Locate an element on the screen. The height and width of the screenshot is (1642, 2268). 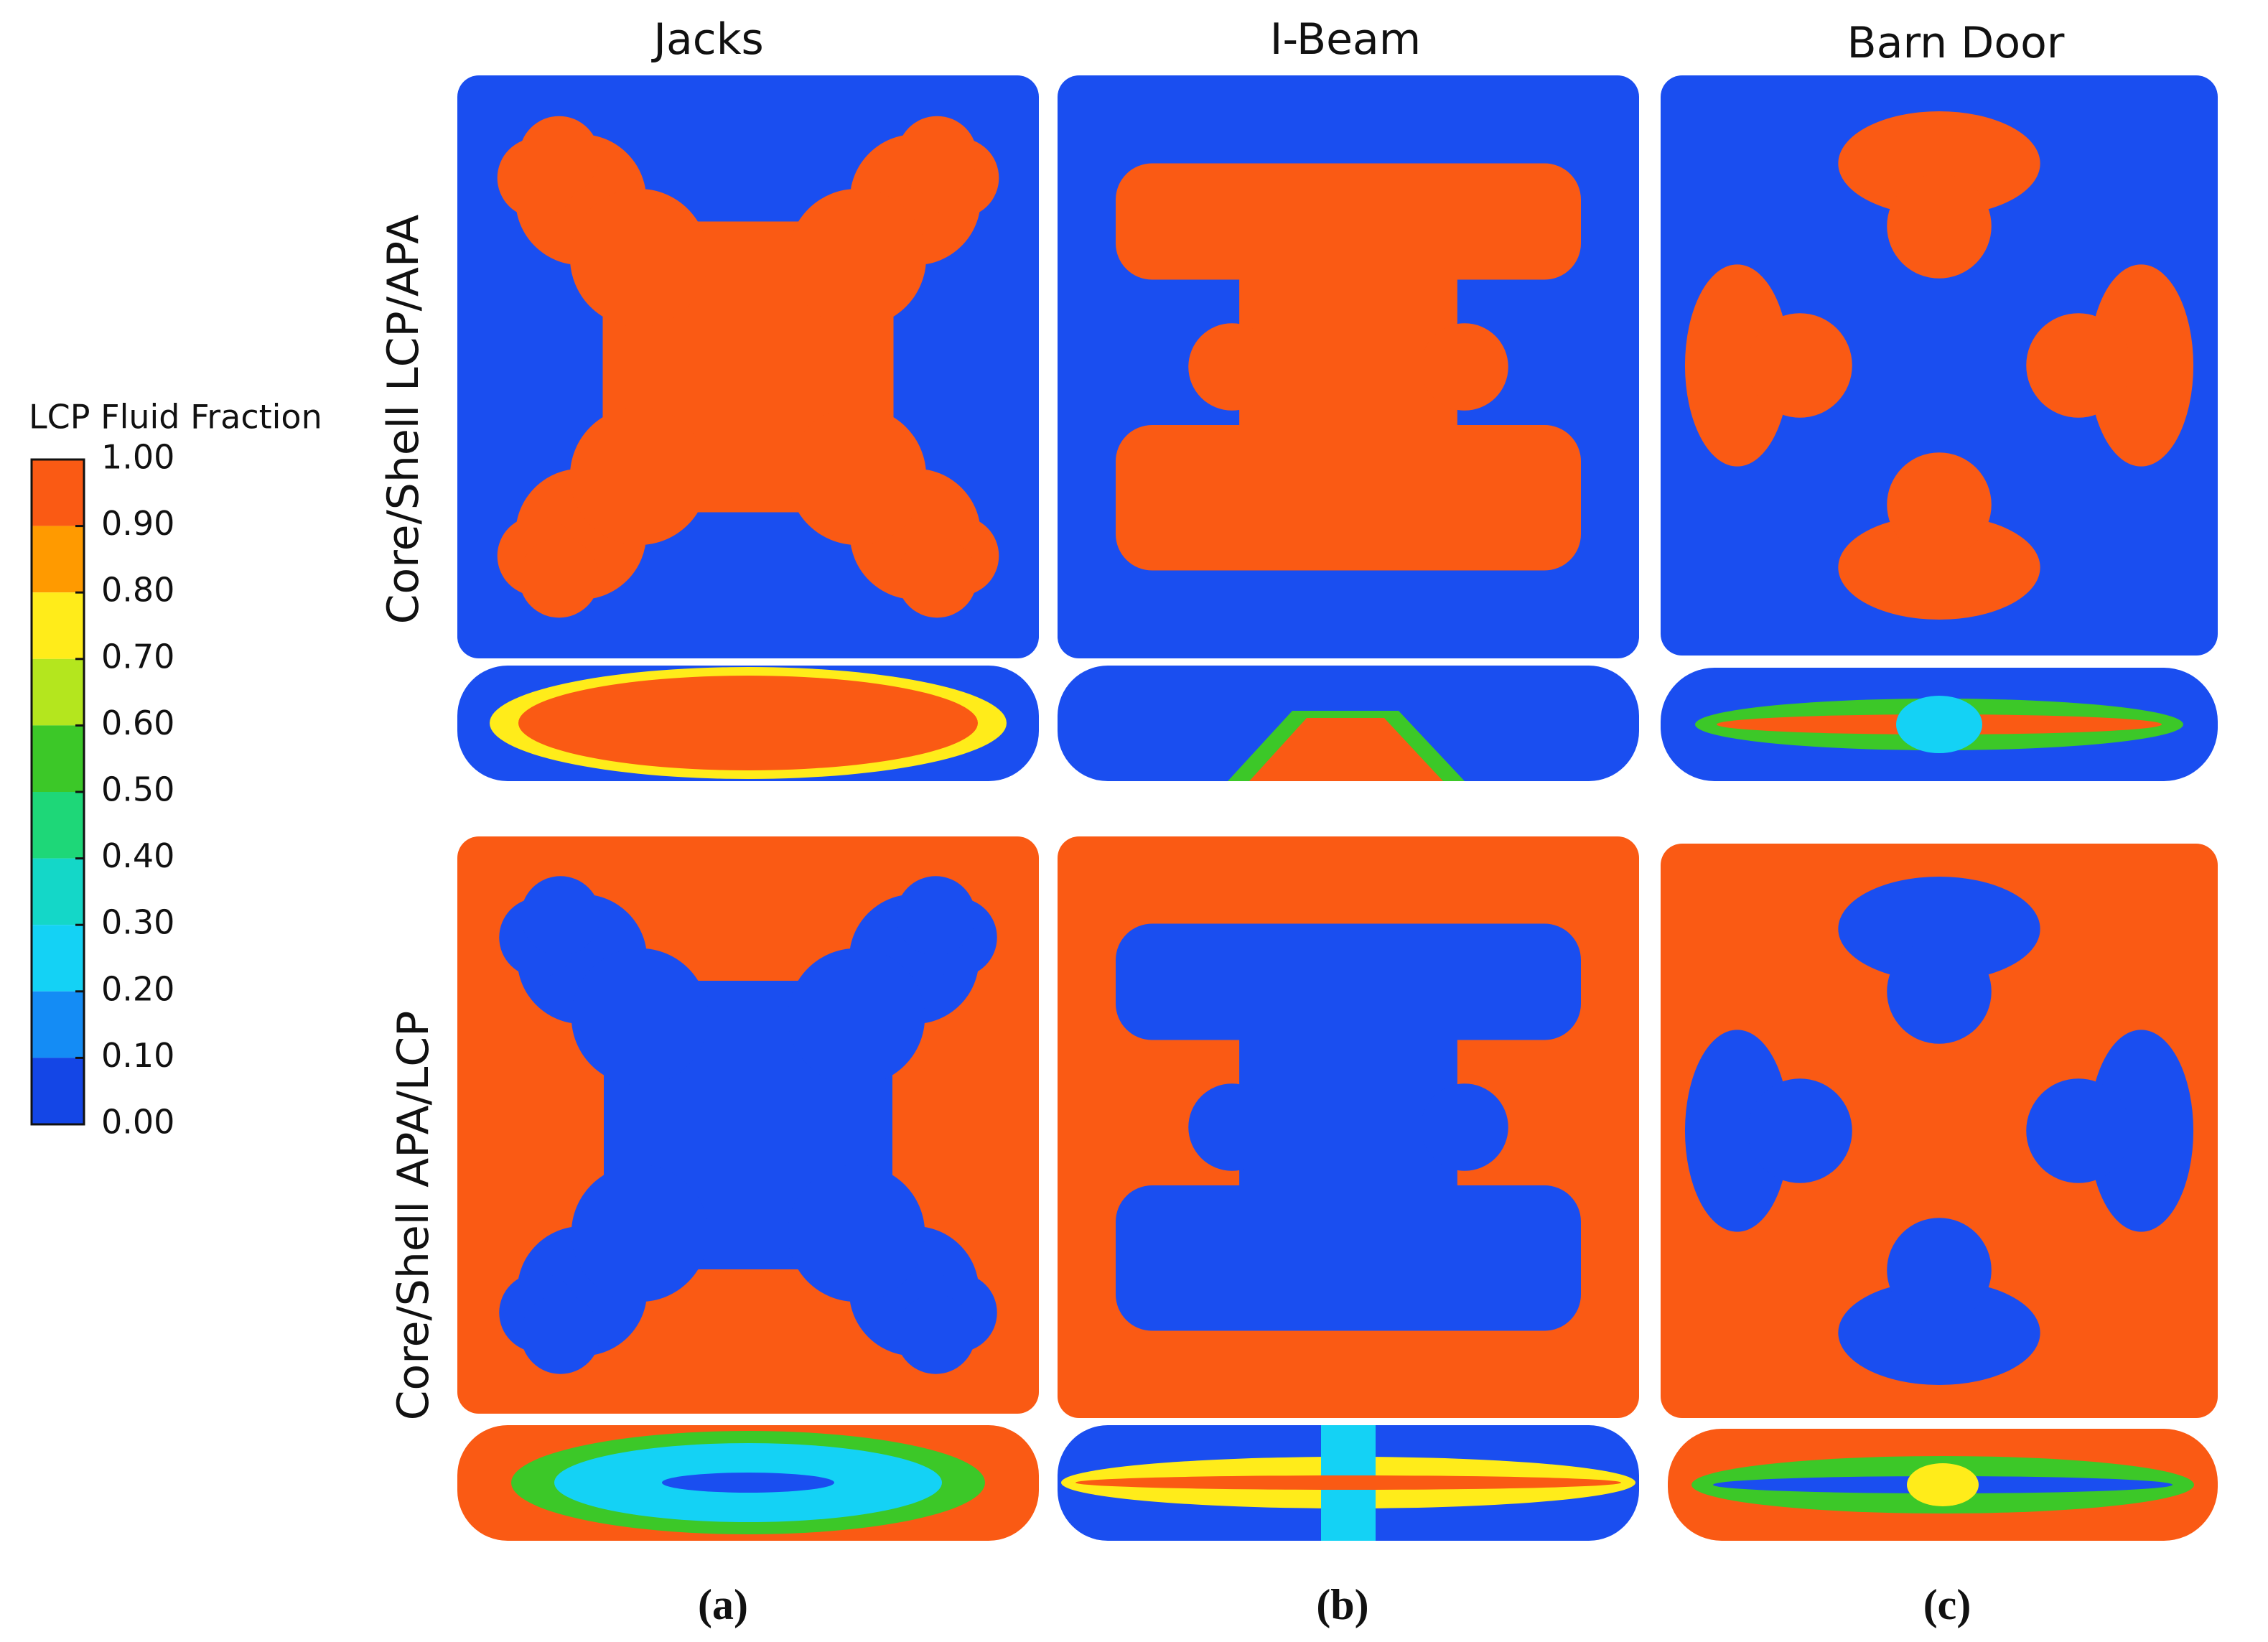
column-title: I-Beam is located at coordinates (1346, 39).